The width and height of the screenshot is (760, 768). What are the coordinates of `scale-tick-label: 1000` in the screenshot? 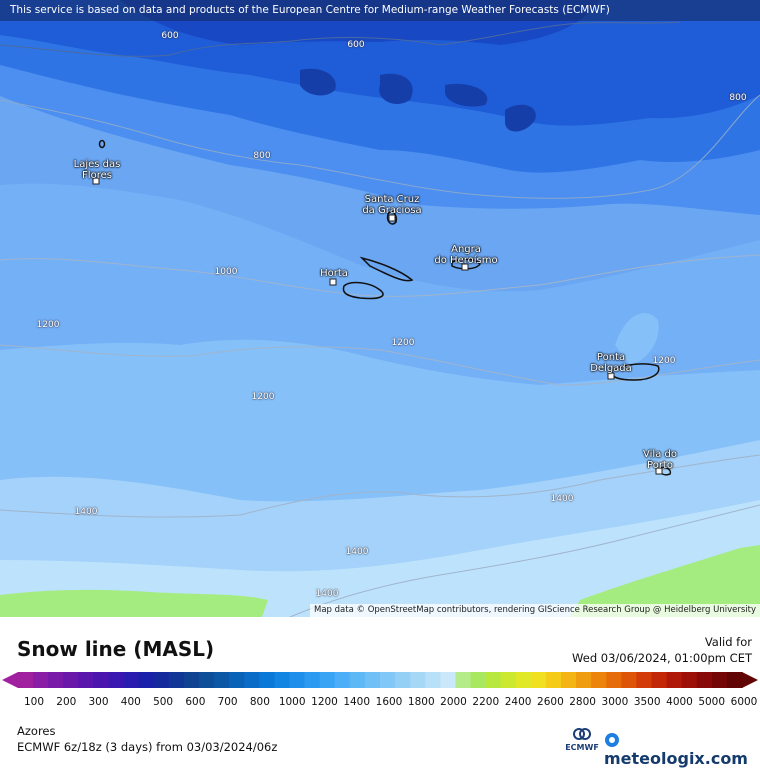 It's located at (292, 702).